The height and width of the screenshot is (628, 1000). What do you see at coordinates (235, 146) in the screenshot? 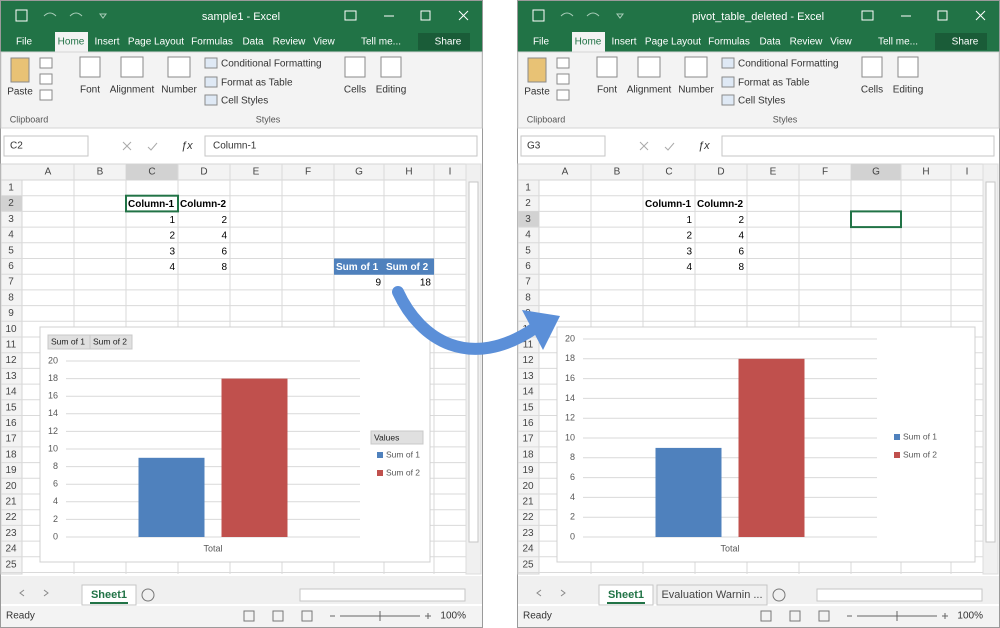
I see `formula-text: Column-1` at bounding box center [235, 146].